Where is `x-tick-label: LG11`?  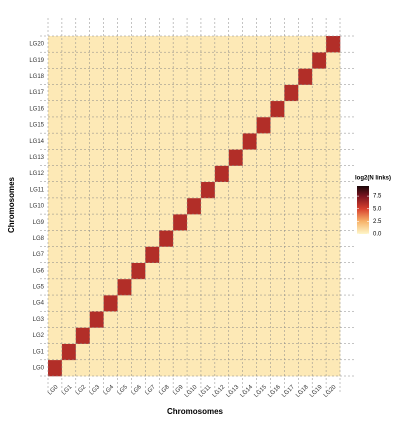
x-tick-label: LG11 is located at coordinates (205, 391).